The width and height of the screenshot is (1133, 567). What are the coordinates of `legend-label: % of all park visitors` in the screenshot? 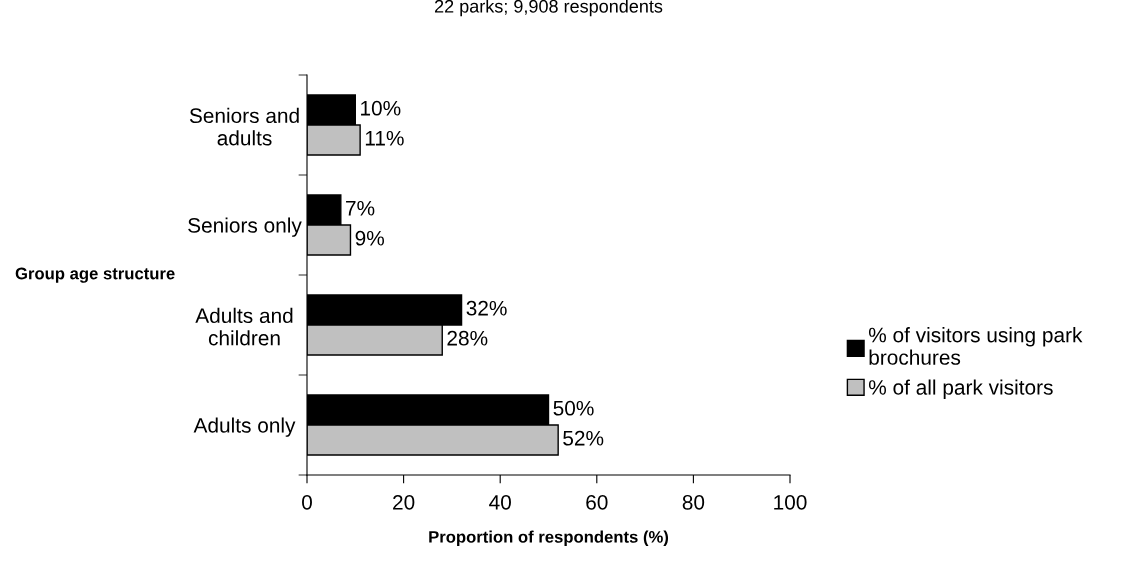 It's located at (960, 389).